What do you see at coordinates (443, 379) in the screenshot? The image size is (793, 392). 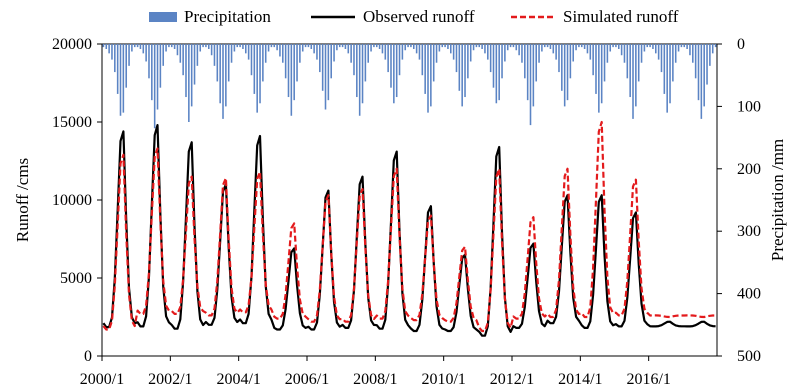 I see `x-tick-label: 2010/1` at bounding box center [443, 379].